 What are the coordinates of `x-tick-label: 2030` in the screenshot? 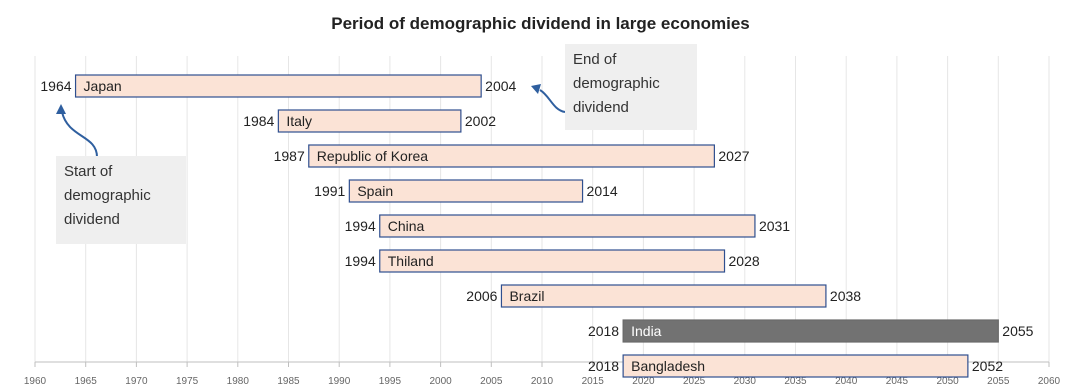 It's located at (745, 381).